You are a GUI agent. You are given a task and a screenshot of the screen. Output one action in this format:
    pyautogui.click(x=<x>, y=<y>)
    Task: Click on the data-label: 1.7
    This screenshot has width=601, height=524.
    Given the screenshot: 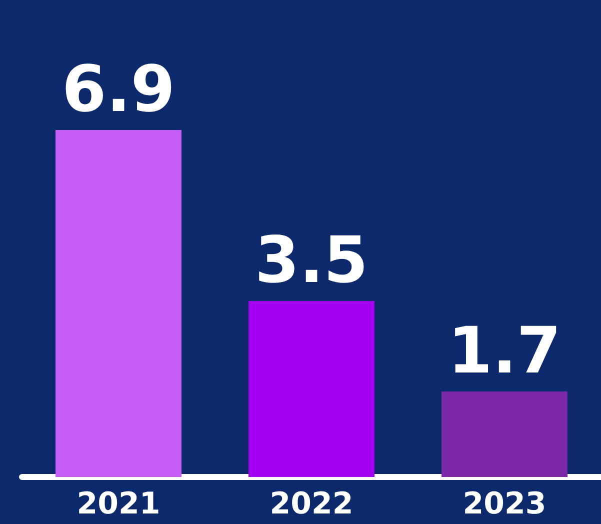 What is the action you would take?
    pyautogui.click(x=505, y=351)
    